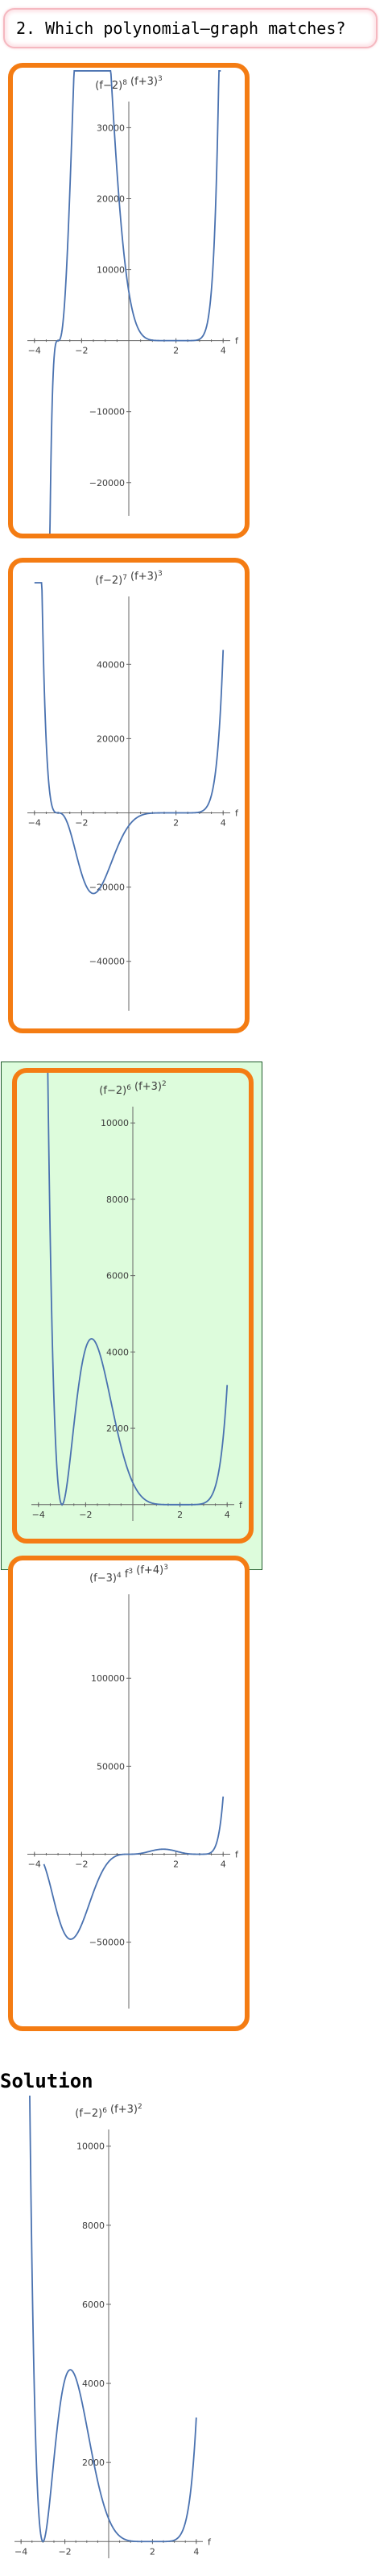 The height and width of the screenshot is (2576, 388). Describe the element at coordinates (107, 412) in the screenshot. I see `y-tick-label: −10000` at that location.